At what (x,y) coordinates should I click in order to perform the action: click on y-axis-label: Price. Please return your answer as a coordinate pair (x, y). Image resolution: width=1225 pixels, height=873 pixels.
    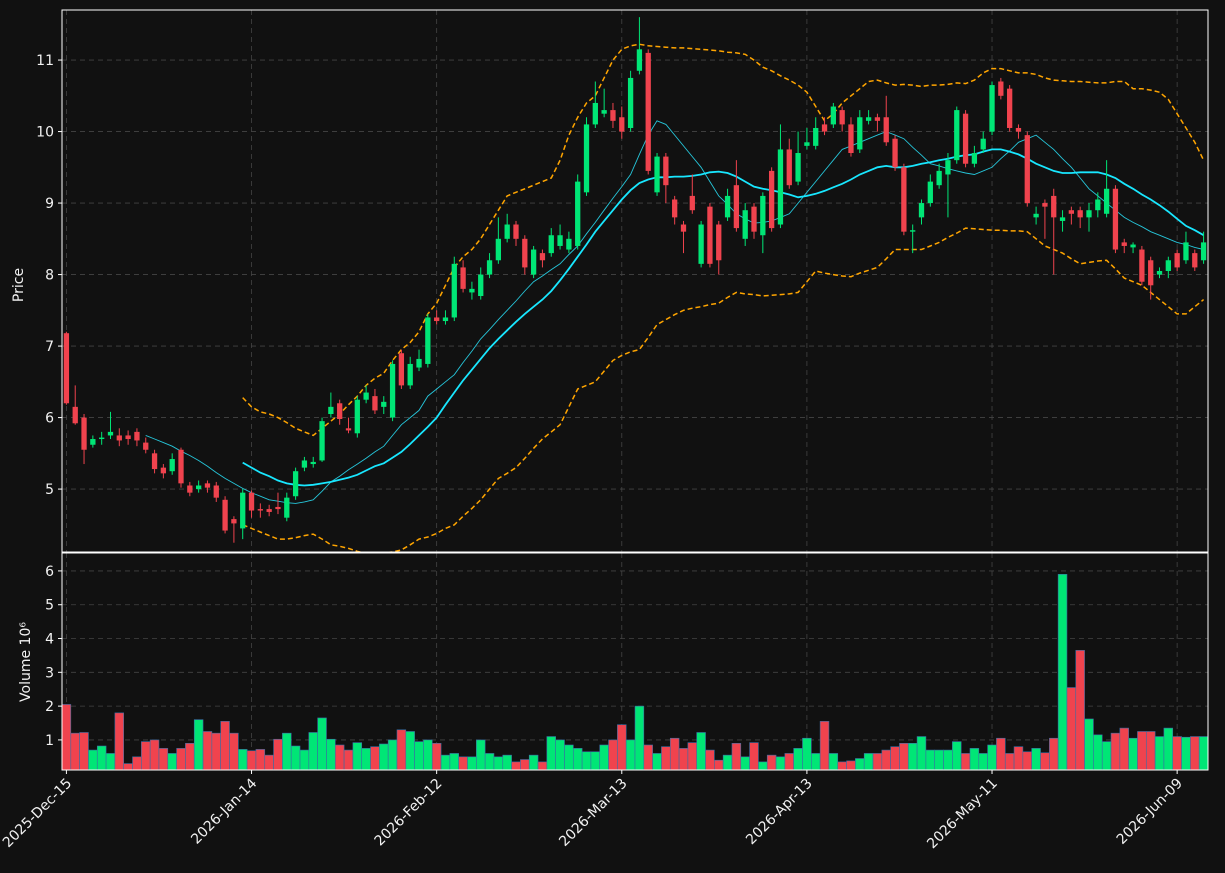
    Looking at the image, I should click on (19, 285).